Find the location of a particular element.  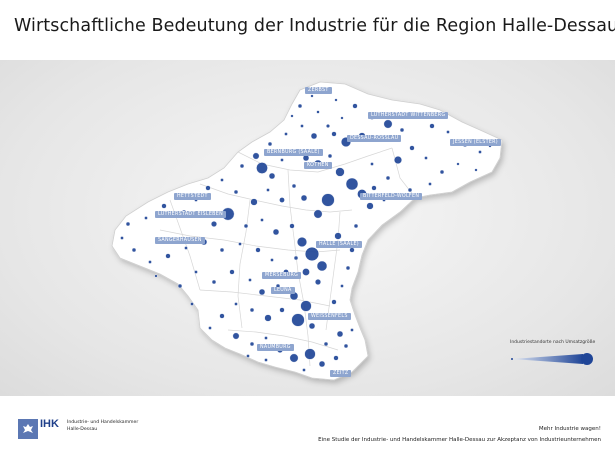

legend-graphic is located at coordinates (552, 359).